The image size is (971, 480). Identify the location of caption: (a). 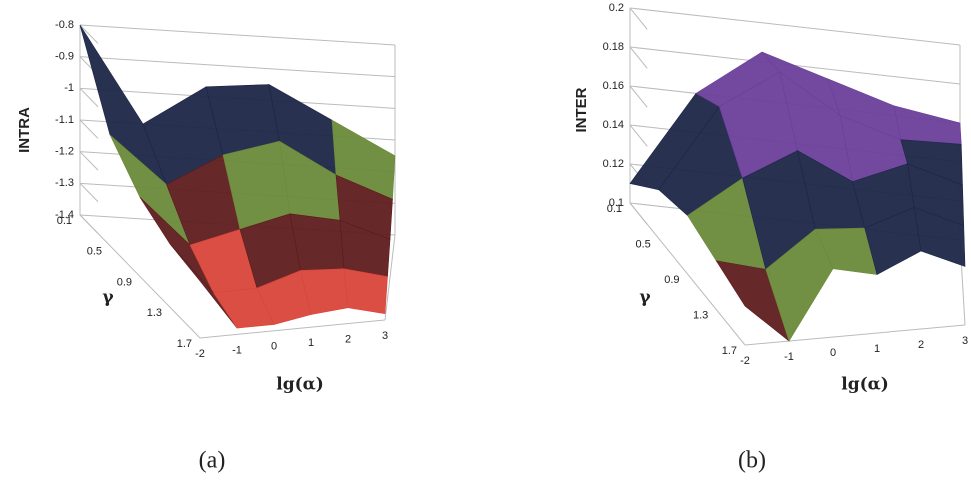
(212, 461).